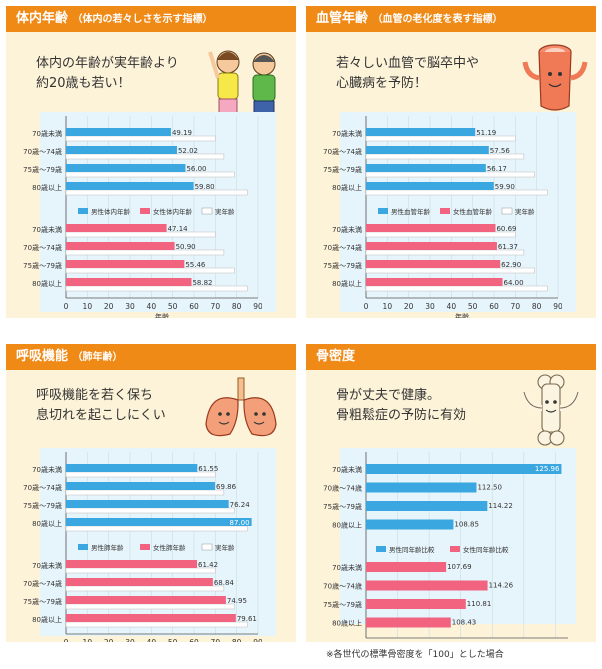 Image resolution: width=602 pixels, height=669 pixels. Describe the element at coordinates (479, 604) in the screenshot. I see `data-label: 110.81` at that location.